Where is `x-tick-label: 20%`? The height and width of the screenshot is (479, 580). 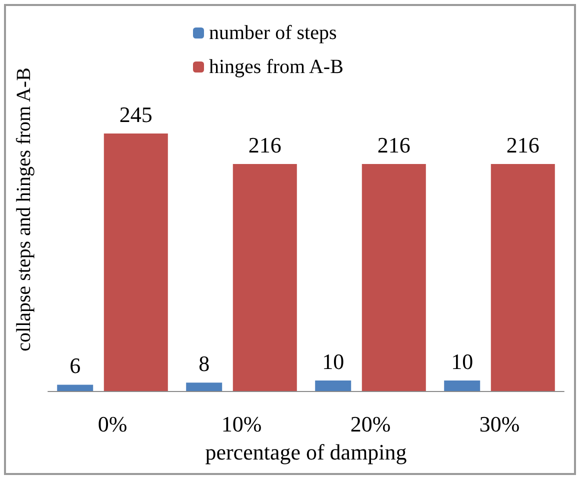 x-tick-label: 20% is located at coordinates (370, 424).